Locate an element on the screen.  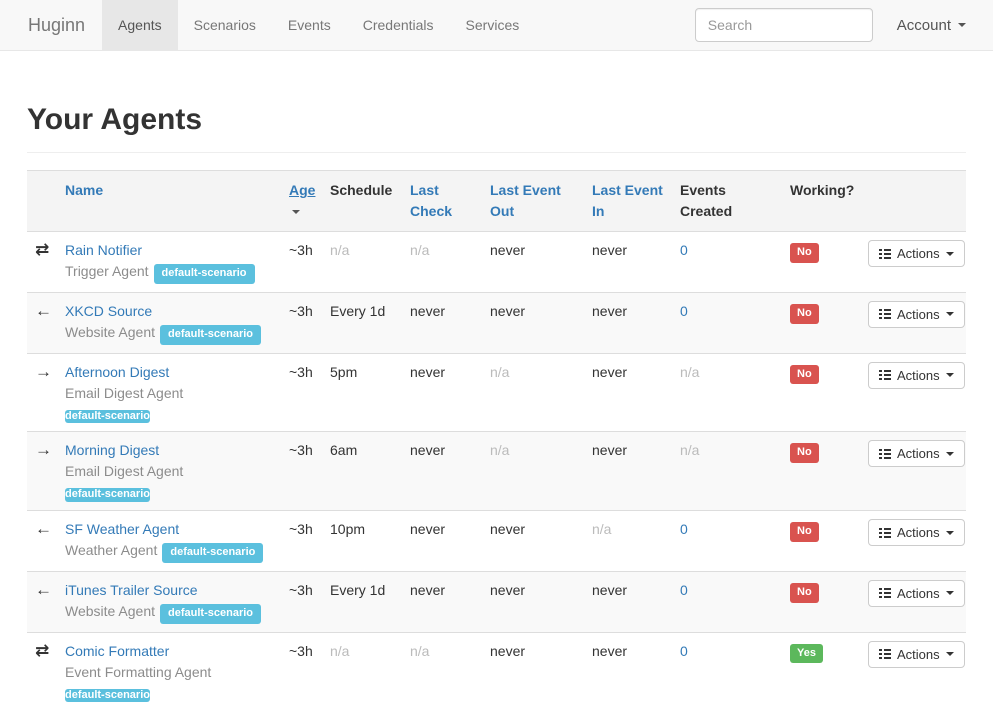
header-schedule: Schedule is located at coordinates (362, 201).